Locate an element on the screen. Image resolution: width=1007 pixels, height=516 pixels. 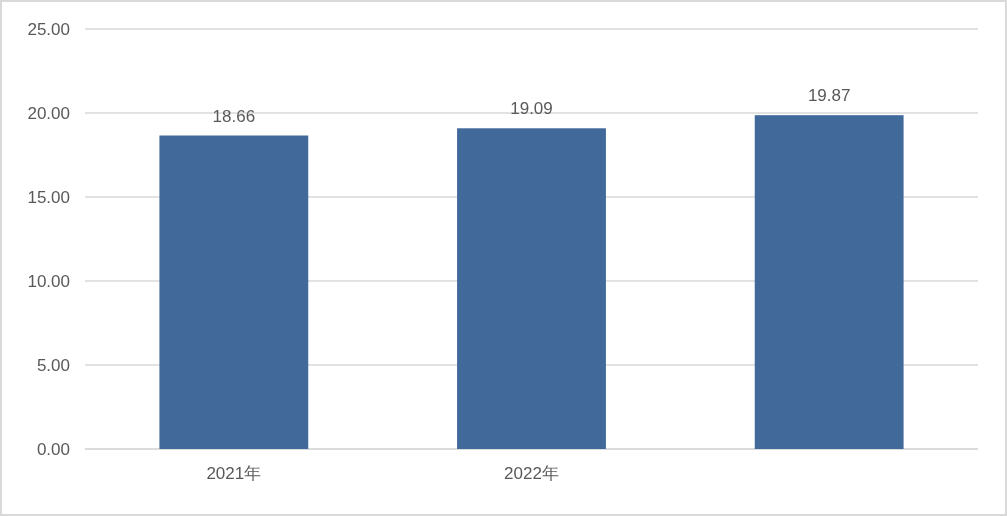
y-tick-label: 25.00 is located at coordinates (48, 29).